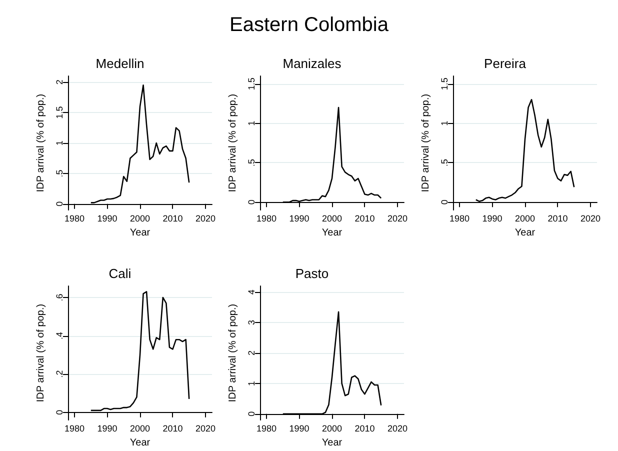 The width and height of the screenshot is (618, 451). Describe the element at coordinates (59, 336) in the screenshot. I see `y-tick-label: .4` at that location.